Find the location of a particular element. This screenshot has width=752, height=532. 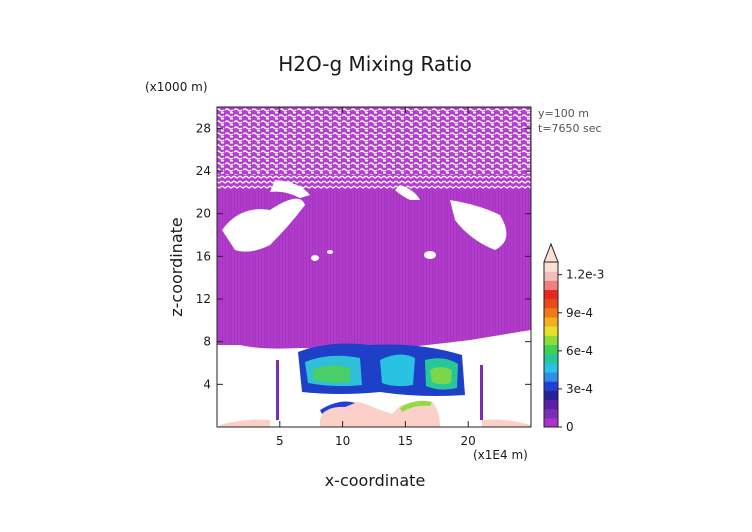

colorbar-label: 6e-4 is located at coordinates (579, 351).